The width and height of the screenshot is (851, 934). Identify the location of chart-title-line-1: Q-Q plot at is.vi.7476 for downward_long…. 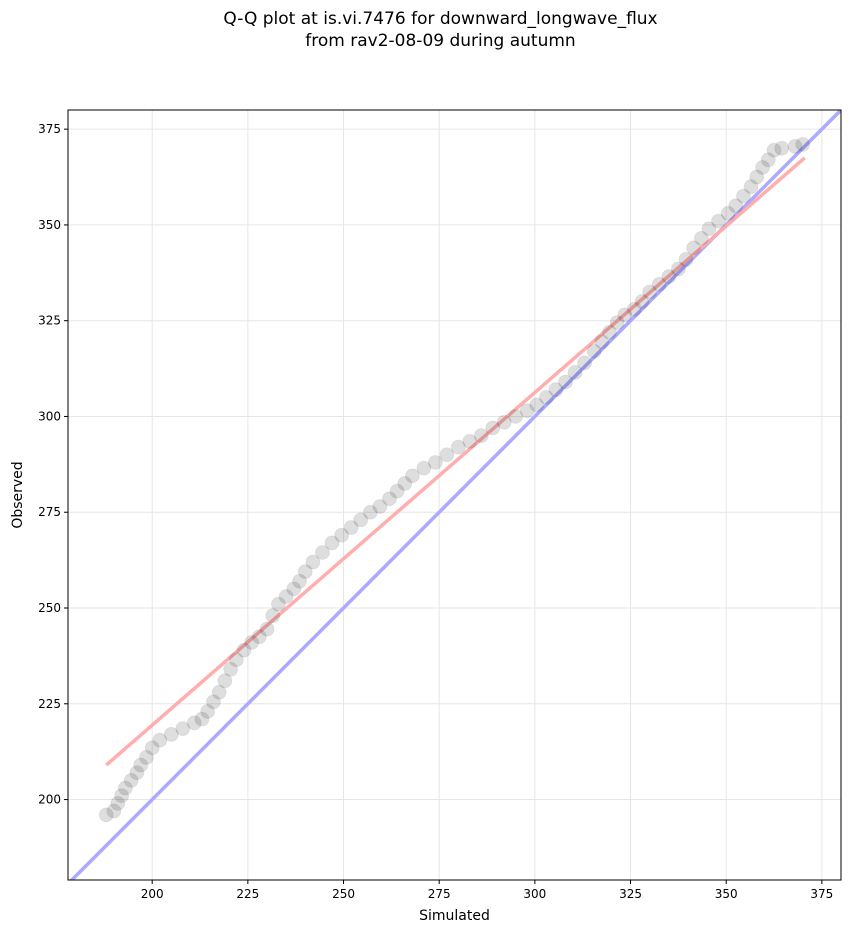
(440, 19).